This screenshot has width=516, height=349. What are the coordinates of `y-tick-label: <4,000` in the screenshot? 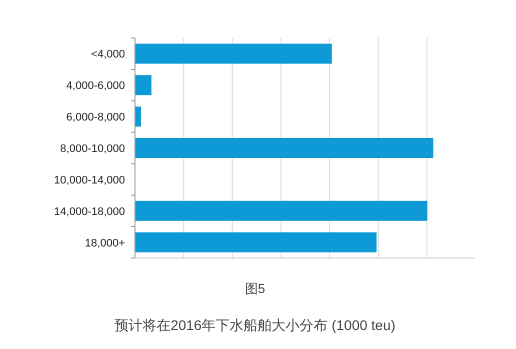 It's located at (108, 54).